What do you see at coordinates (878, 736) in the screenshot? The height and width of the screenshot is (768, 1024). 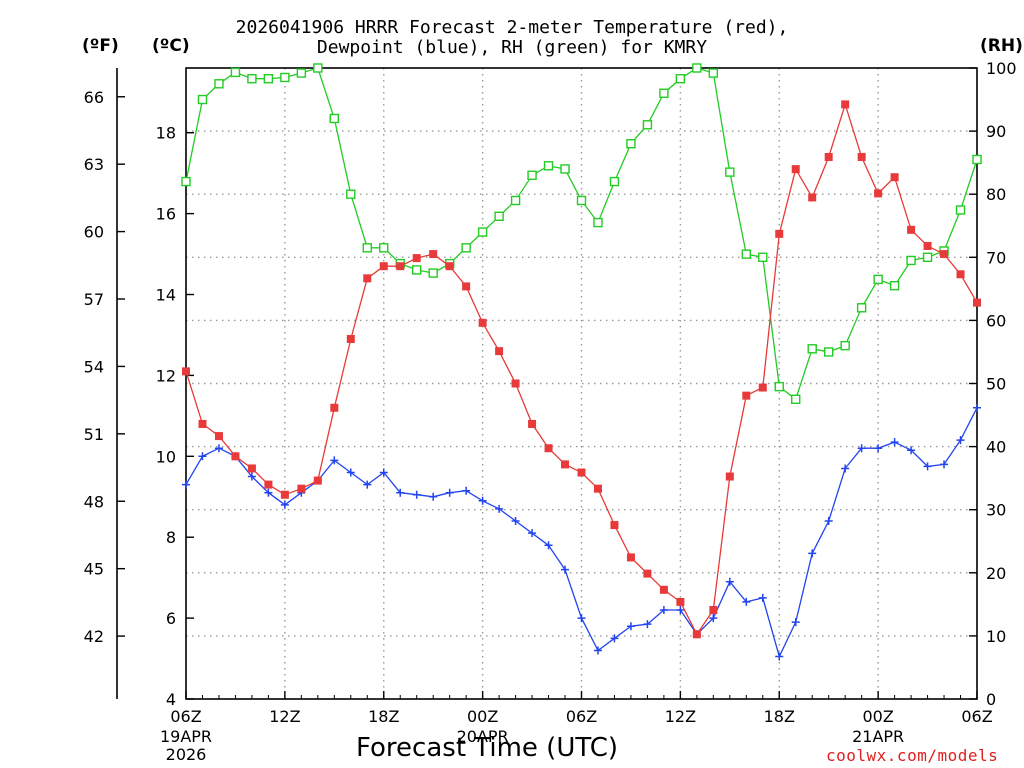 I see `x-tick-sublabel: 21APR` at bounding box center [878, 736].